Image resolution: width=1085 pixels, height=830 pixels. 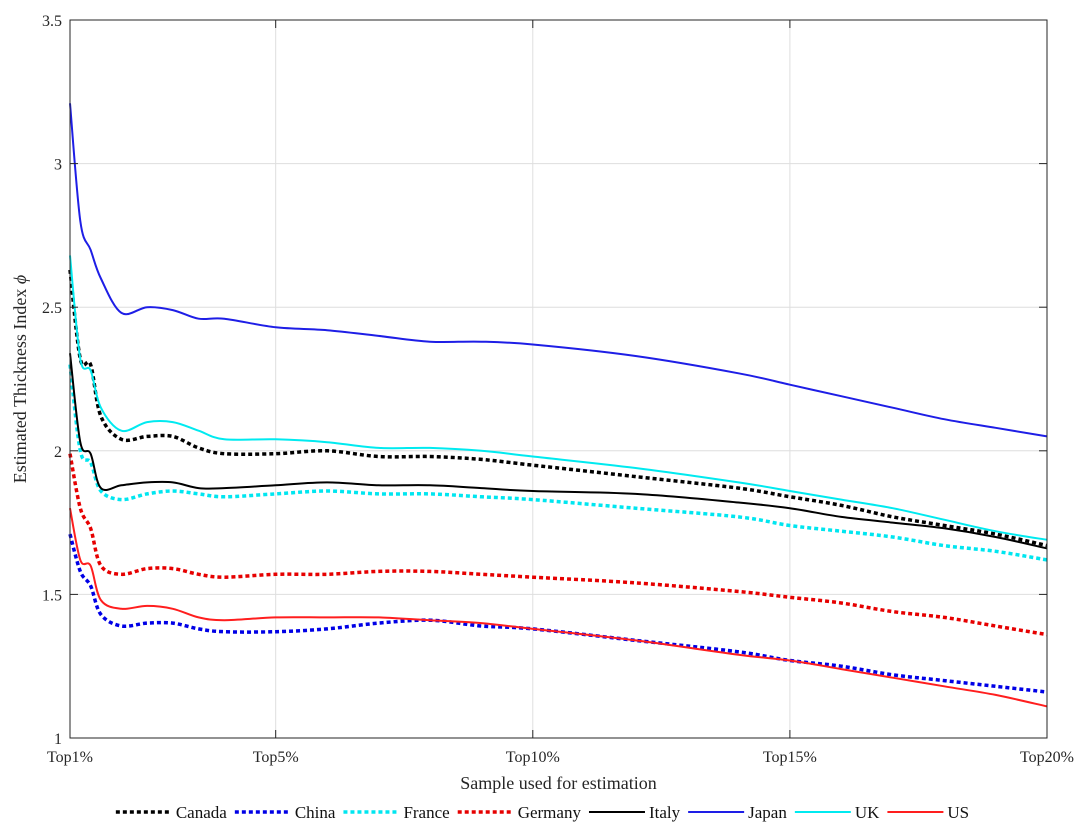 I want to click on legend-label-germany: Germany, so click(x=550, y=812).